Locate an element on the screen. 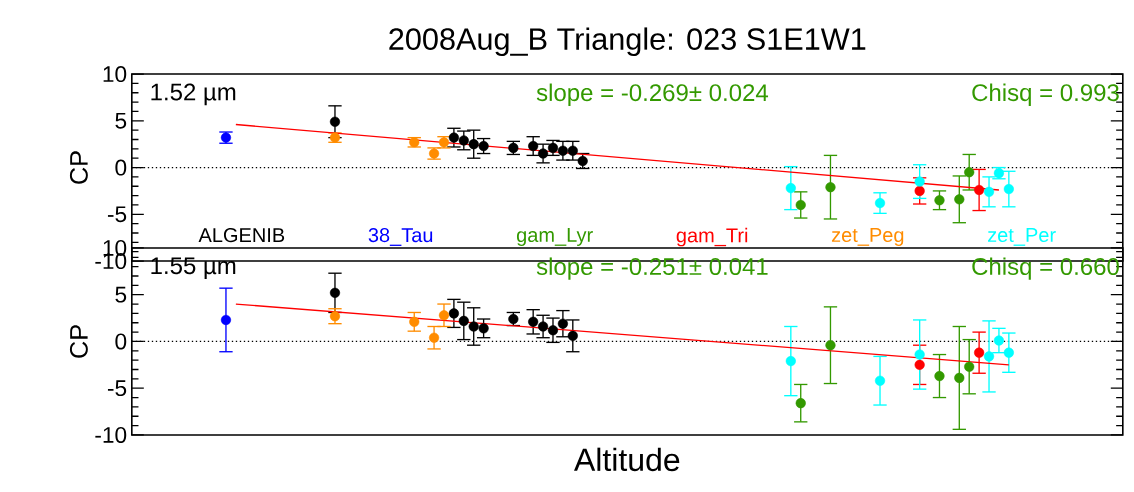 This screenshot has width=1134, height=492. text: gam_Lyr is located at coordinates (554, 237).